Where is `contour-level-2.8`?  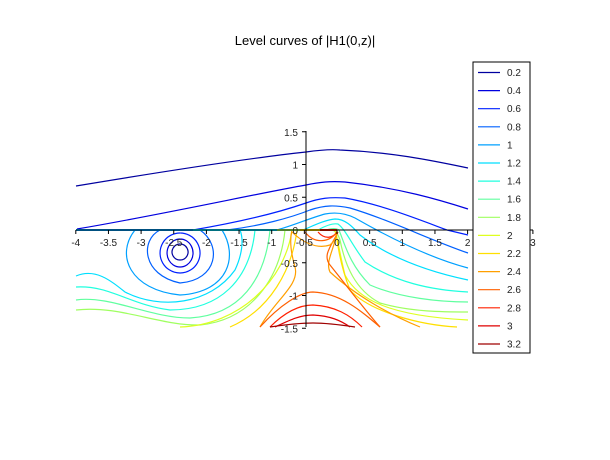
contour-level-2.8 is located at coordinates (316, 316).